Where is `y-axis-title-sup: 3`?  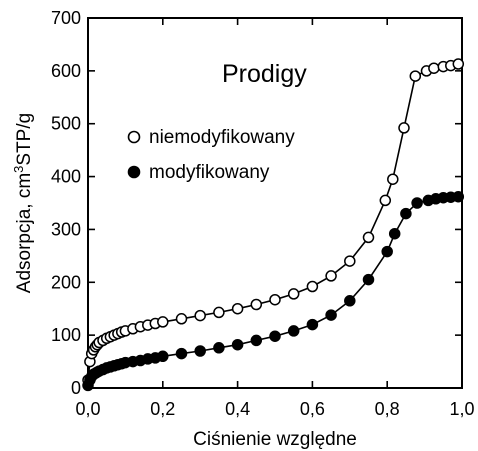 y-axis-title-sup: 3 is located at coordinates (18, 169).